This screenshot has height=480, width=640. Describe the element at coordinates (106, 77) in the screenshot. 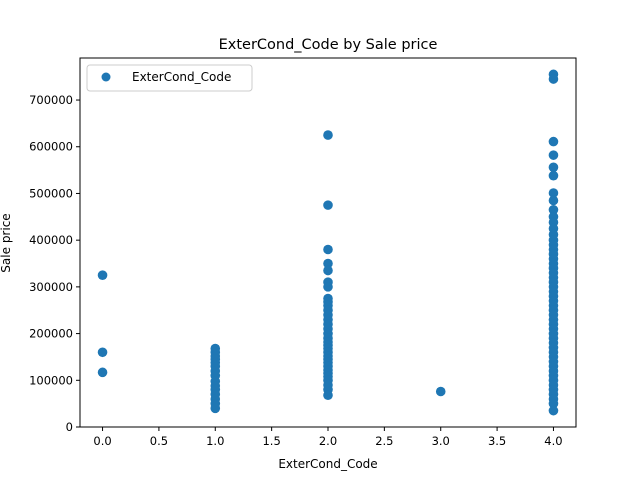

I see `legend-marker-icon` at that location.